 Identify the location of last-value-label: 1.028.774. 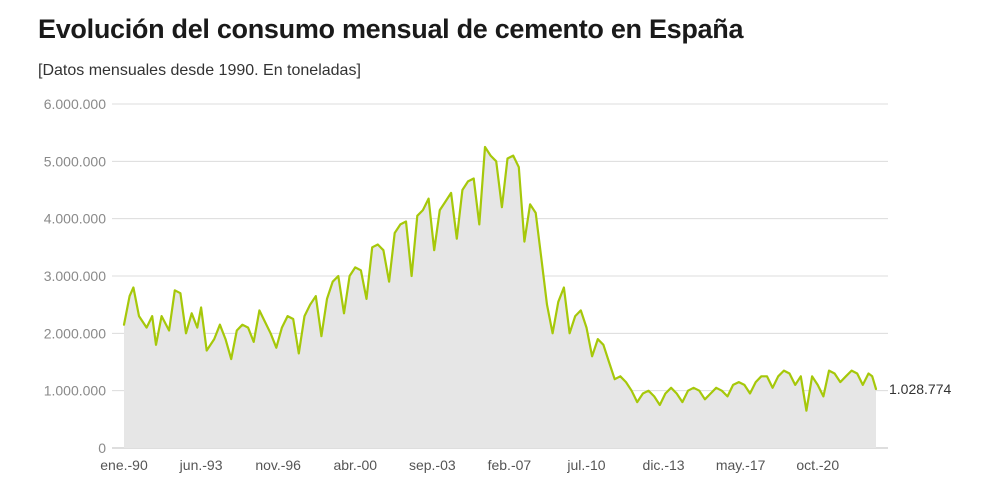
(920, 389).